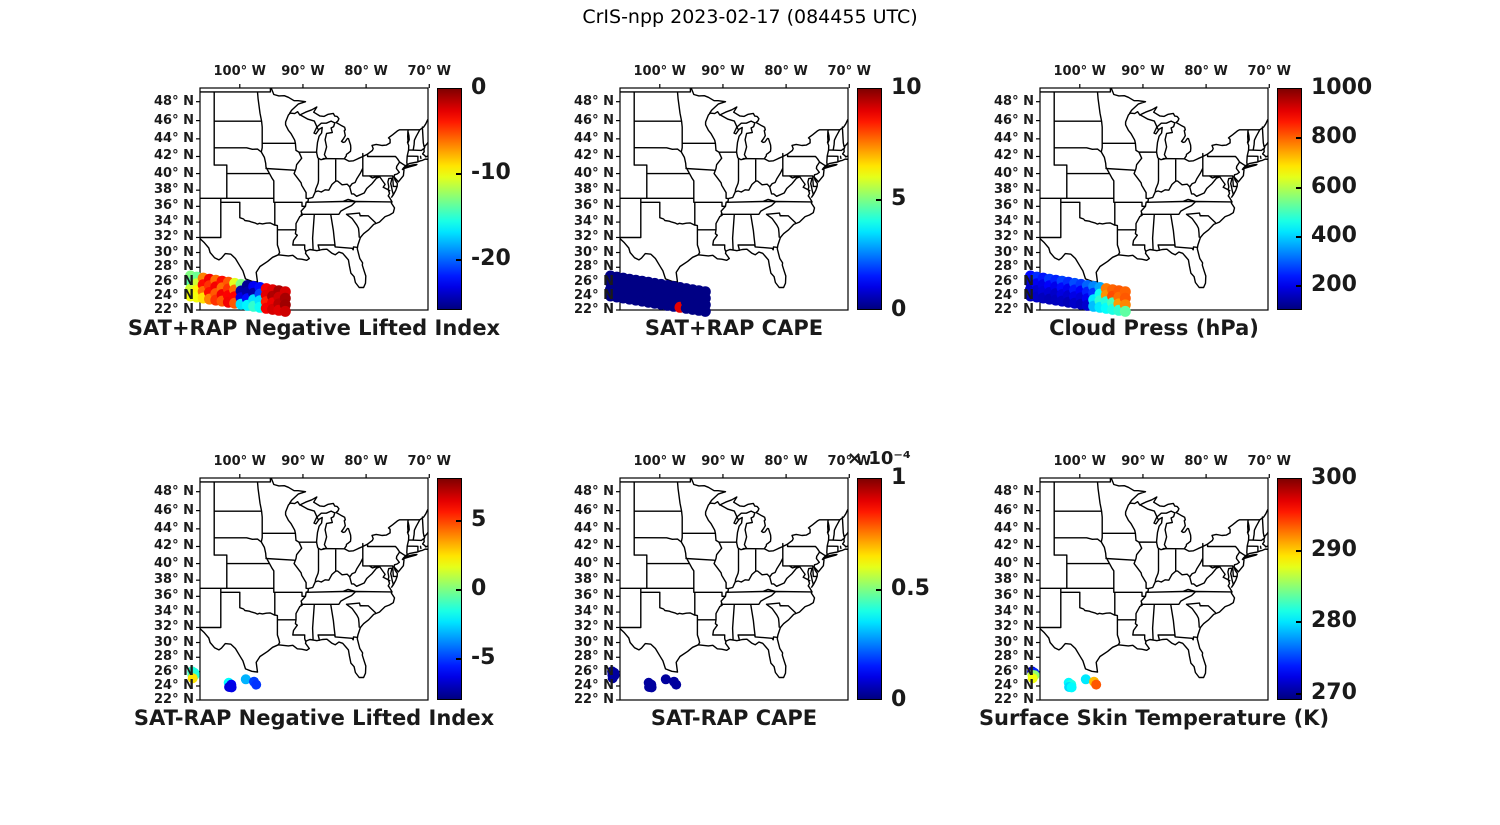 The height and width of the screenshot is (825, 1500). I want to click on colorbar-exponent-label: × 10⁻⁴, so click(879, 458).